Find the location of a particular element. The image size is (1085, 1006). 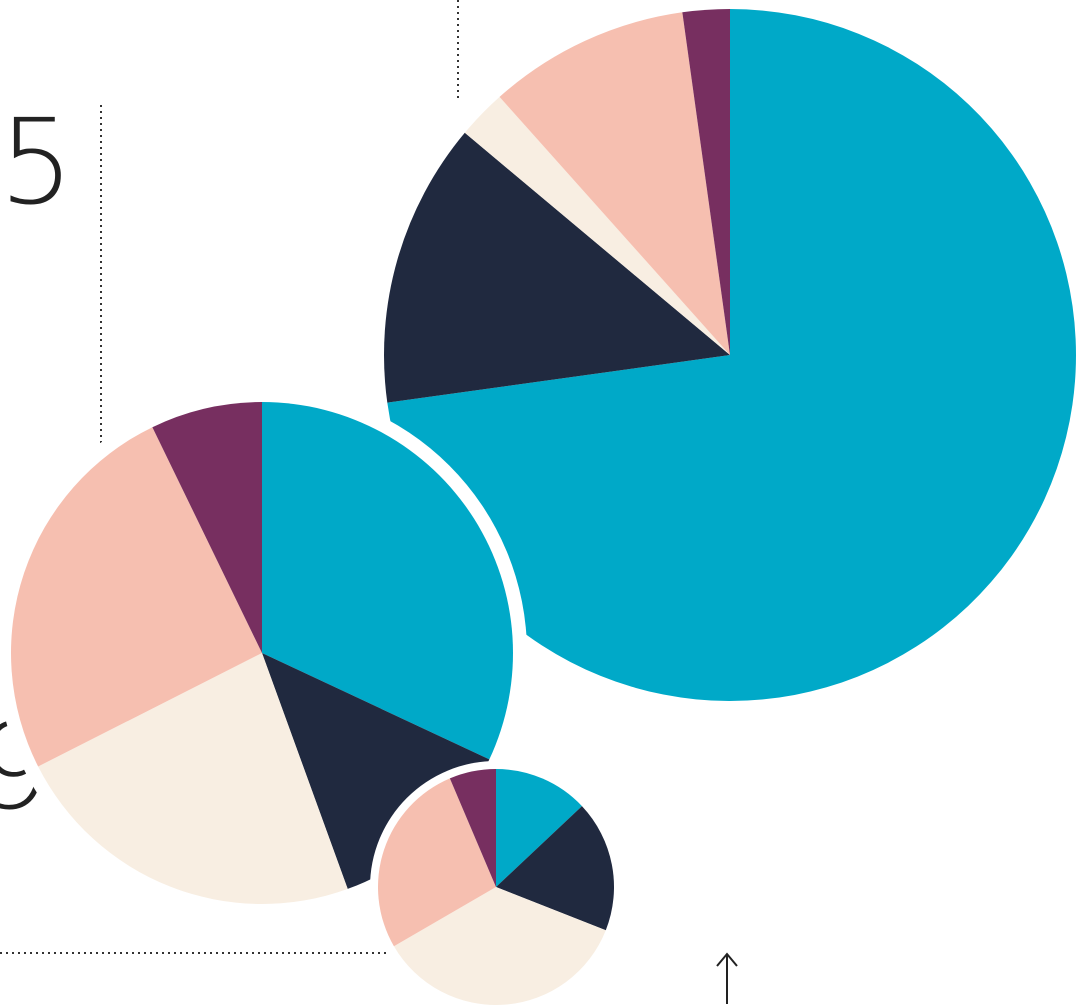

pie is located at coordinates (496, 883).